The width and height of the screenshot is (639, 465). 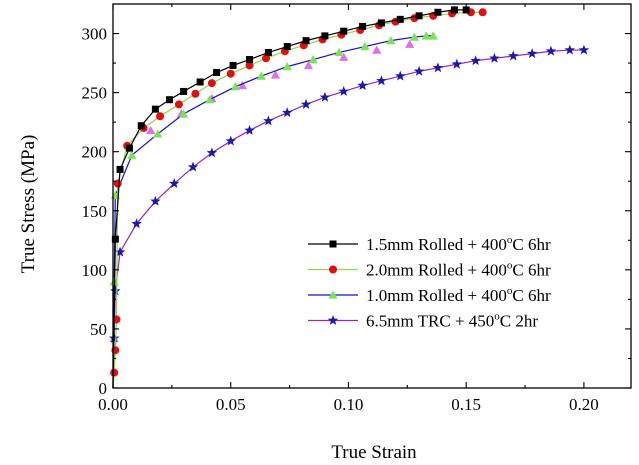 I want to click on legend-entry: 1.0mm Rolled + 400oC 6hr, so click(x=429, y=295).